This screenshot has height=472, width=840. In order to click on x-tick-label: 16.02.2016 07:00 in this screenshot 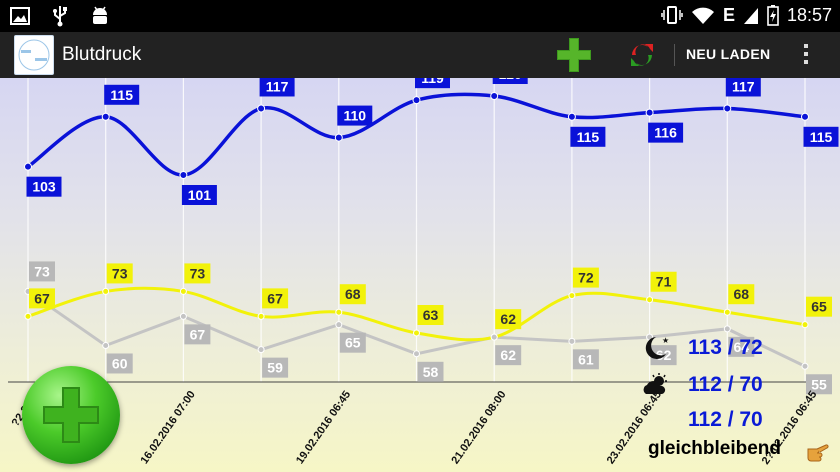, I will do `click(168, 428)`.